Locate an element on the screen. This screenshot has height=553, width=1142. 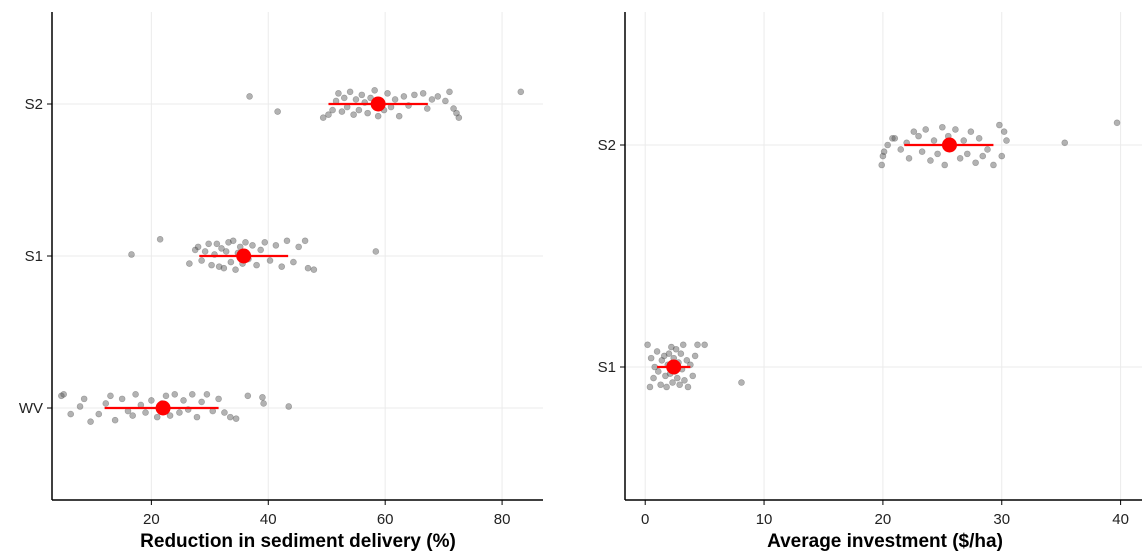
x-tick-label: 0 is located at coordinates (645, 519).